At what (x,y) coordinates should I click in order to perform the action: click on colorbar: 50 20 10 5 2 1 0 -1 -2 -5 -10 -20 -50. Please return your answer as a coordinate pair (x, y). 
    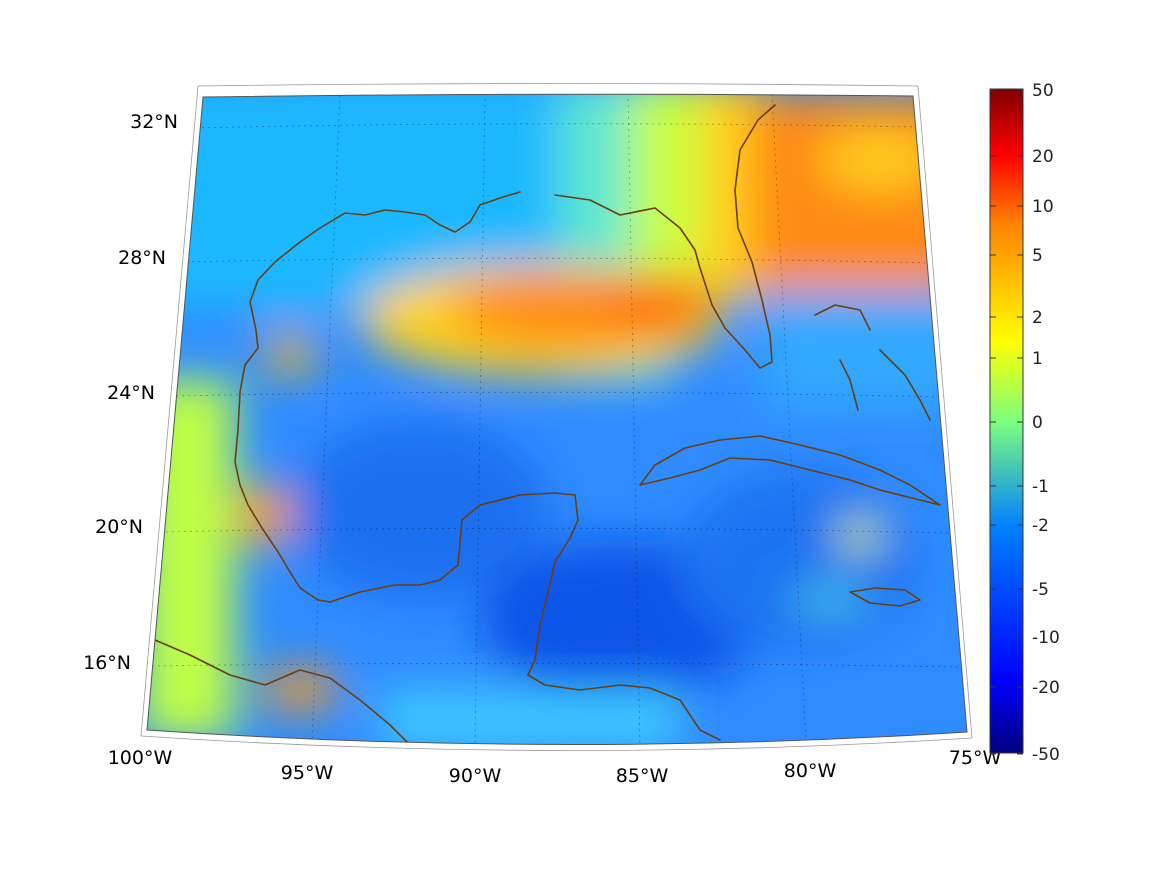
    Looking at the image, I should click on (1024, 423).